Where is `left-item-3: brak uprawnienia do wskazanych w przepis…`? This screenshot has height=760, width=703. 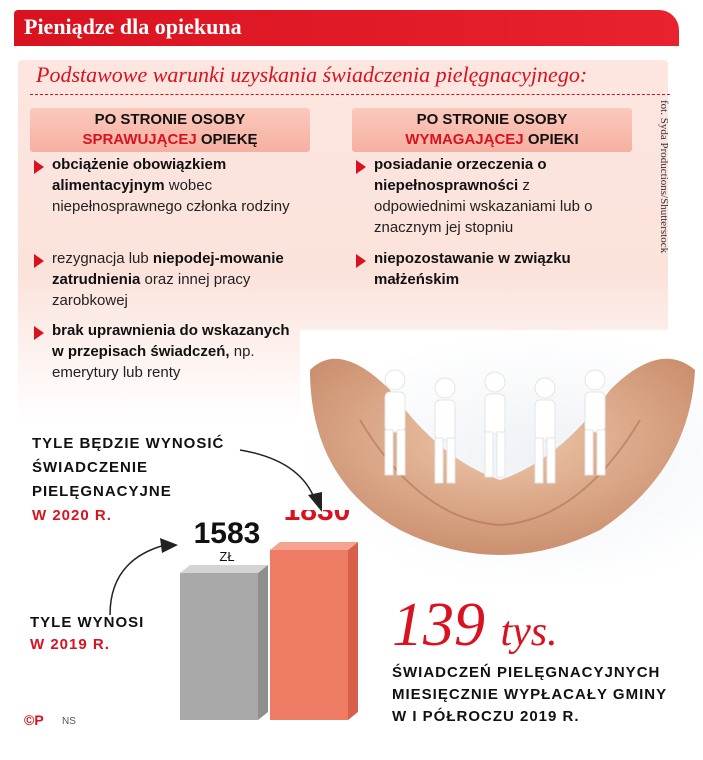 left-item-3: brak uprawnienia do wskazanych w przepis… is located at coordinates (177, 351).